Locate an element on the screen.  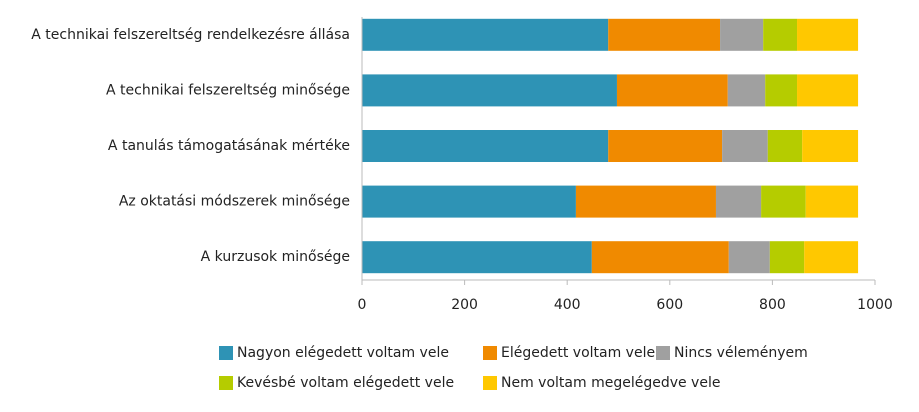
x-tick-label: 600 is located at coordinates (669, 305).